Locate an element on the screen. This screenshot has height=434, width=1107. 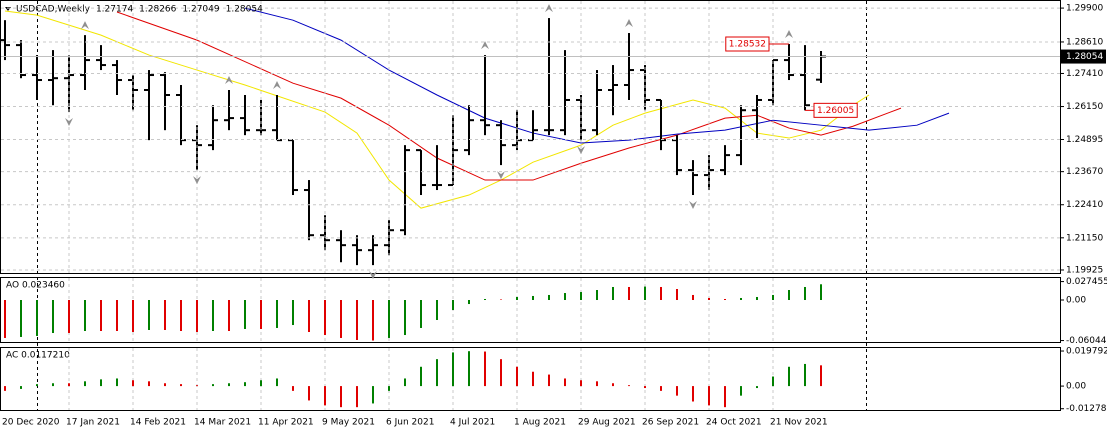
x-tick-label: 9 May 2021 is located at coordinates (348, 423).